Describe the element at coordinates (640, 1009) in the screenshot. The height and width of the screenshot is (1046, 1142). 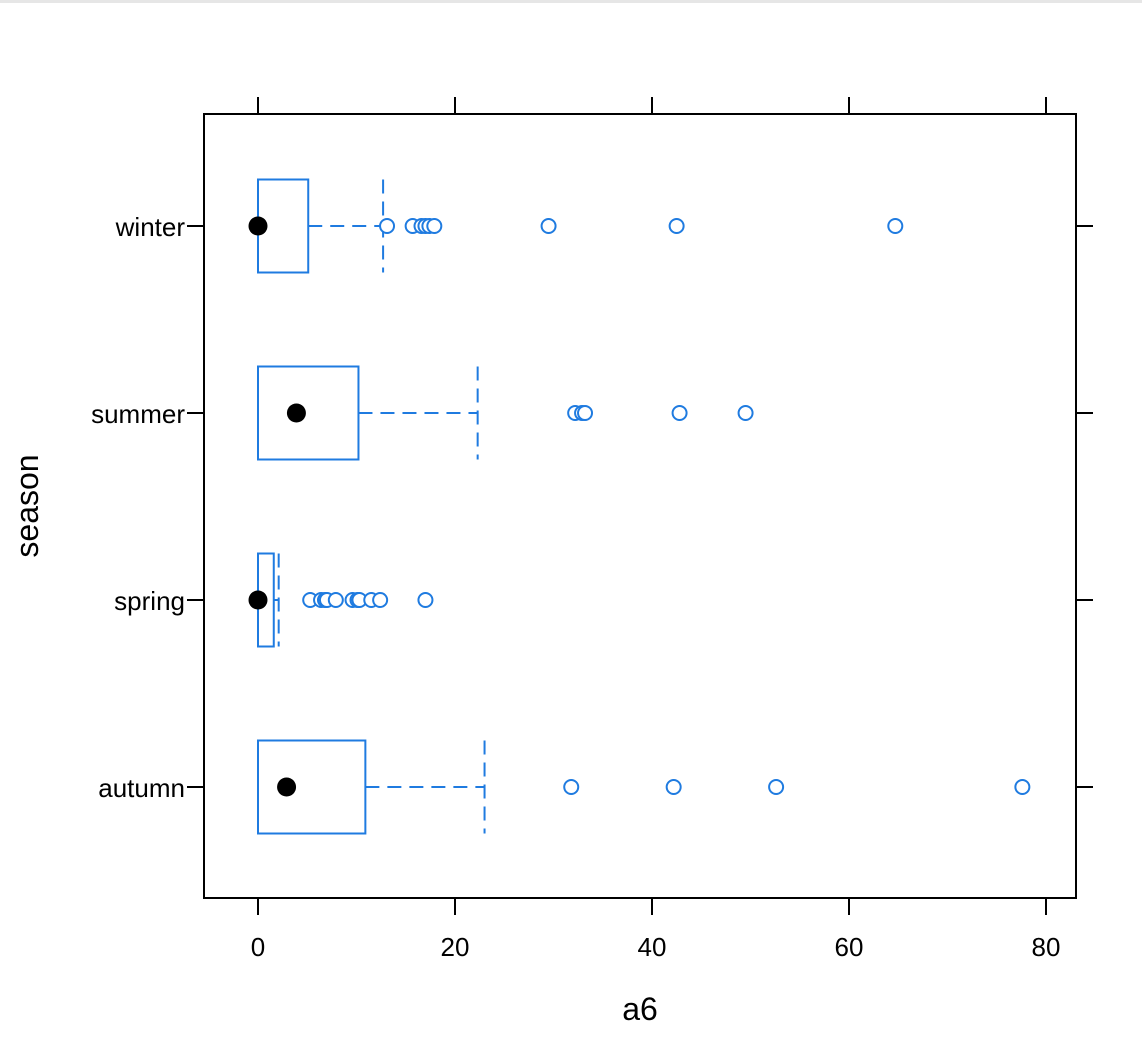
I see `x-axis-label: a6` at that location.